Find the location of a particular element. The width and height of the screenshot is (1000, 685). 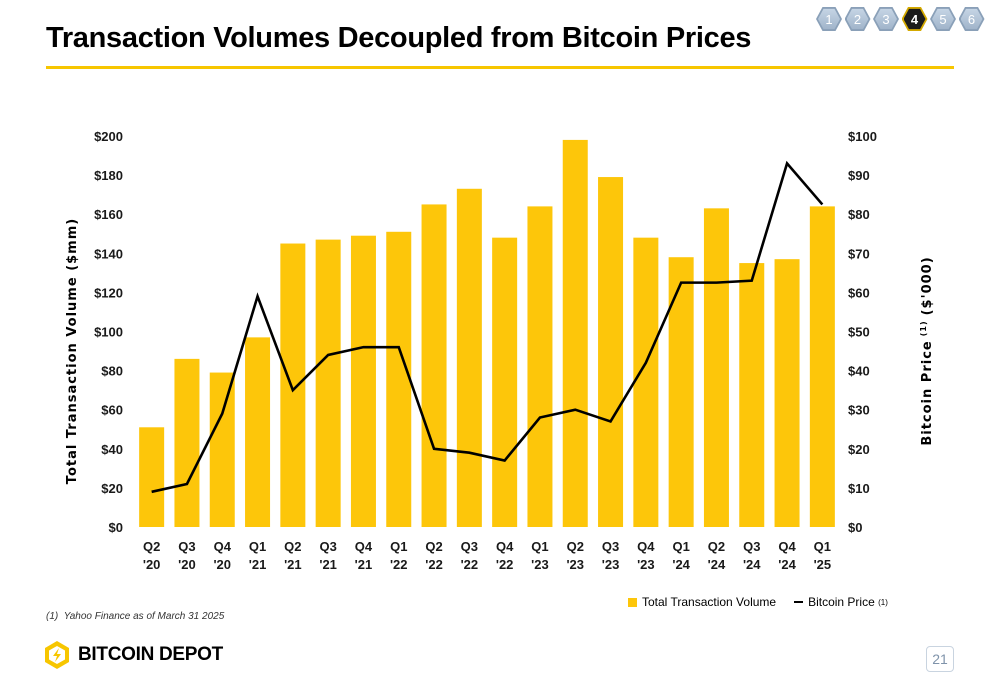

nav-page-label: 2 is located at coordinates (857, 19).